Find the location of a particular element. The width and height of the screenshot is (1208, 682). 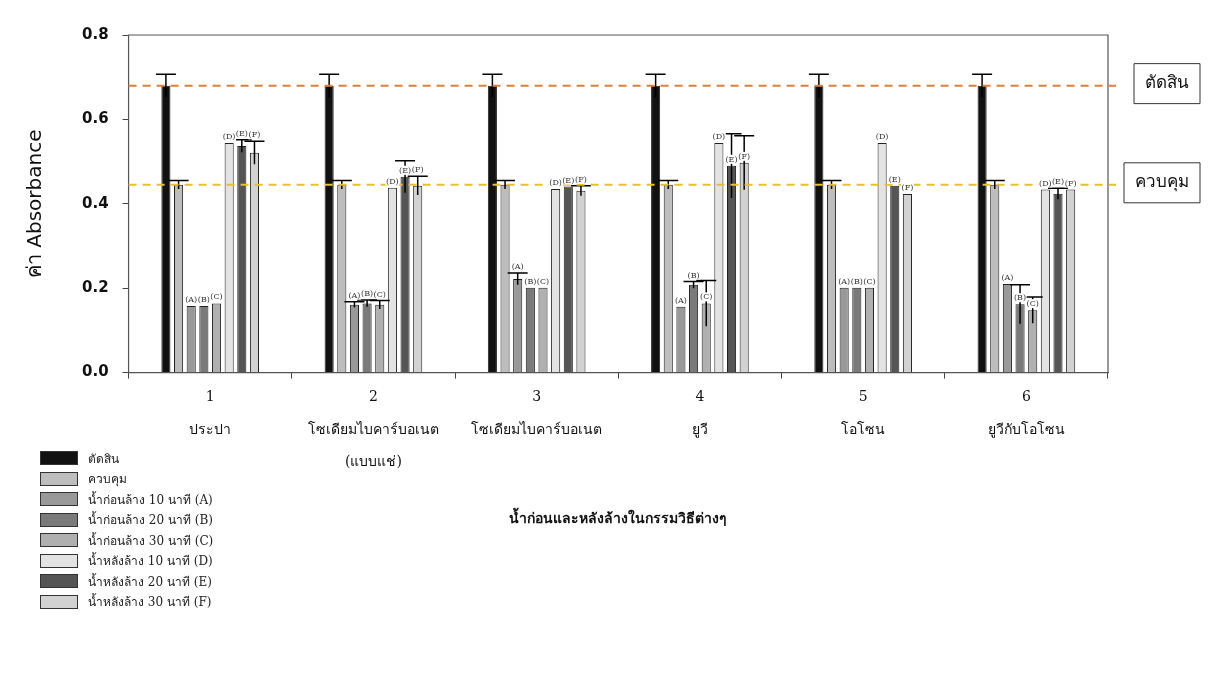

y-tick-label: 0.4 is located at coordinates (95, 202).